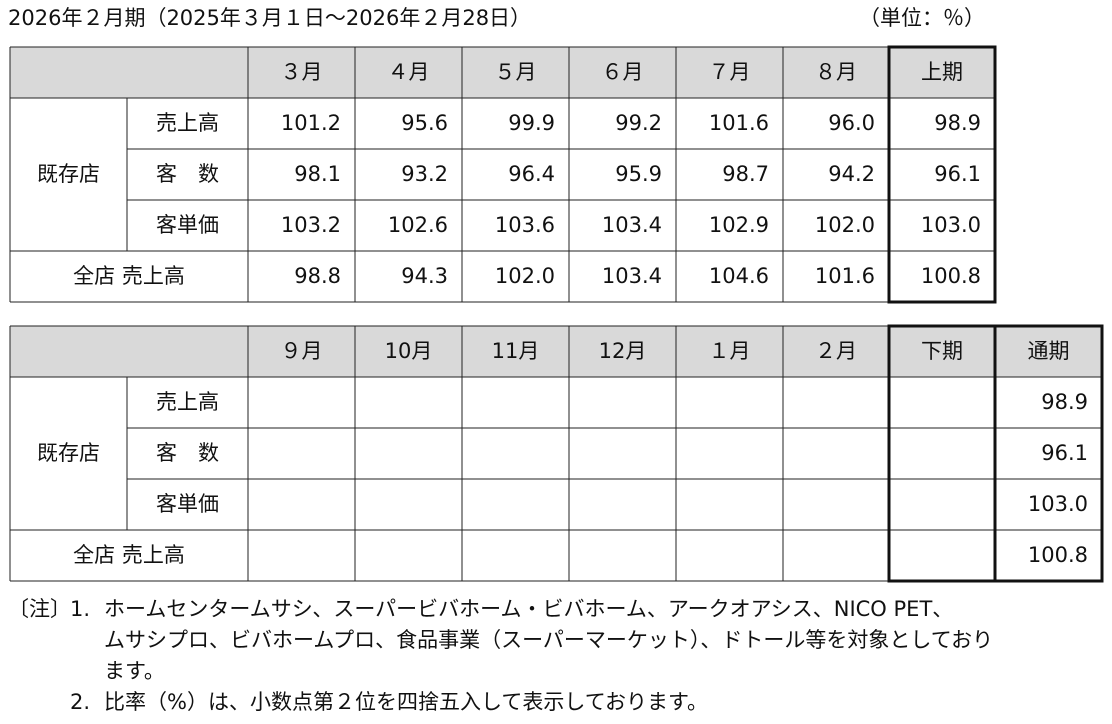 This screenshot has height=724, width=1112. Describe the element at coordinates (134, 671) in the screenshot. I see `note-text: ます。` at that location.